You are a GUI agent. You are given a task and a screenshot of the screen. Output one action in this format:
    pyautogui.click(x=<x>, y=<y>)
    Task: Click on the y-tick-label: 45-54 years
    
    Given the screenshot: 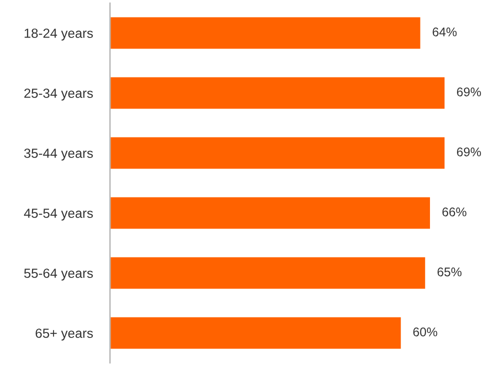 What is the action you would take?
    pyautogui.click(x=58, y=214)
    